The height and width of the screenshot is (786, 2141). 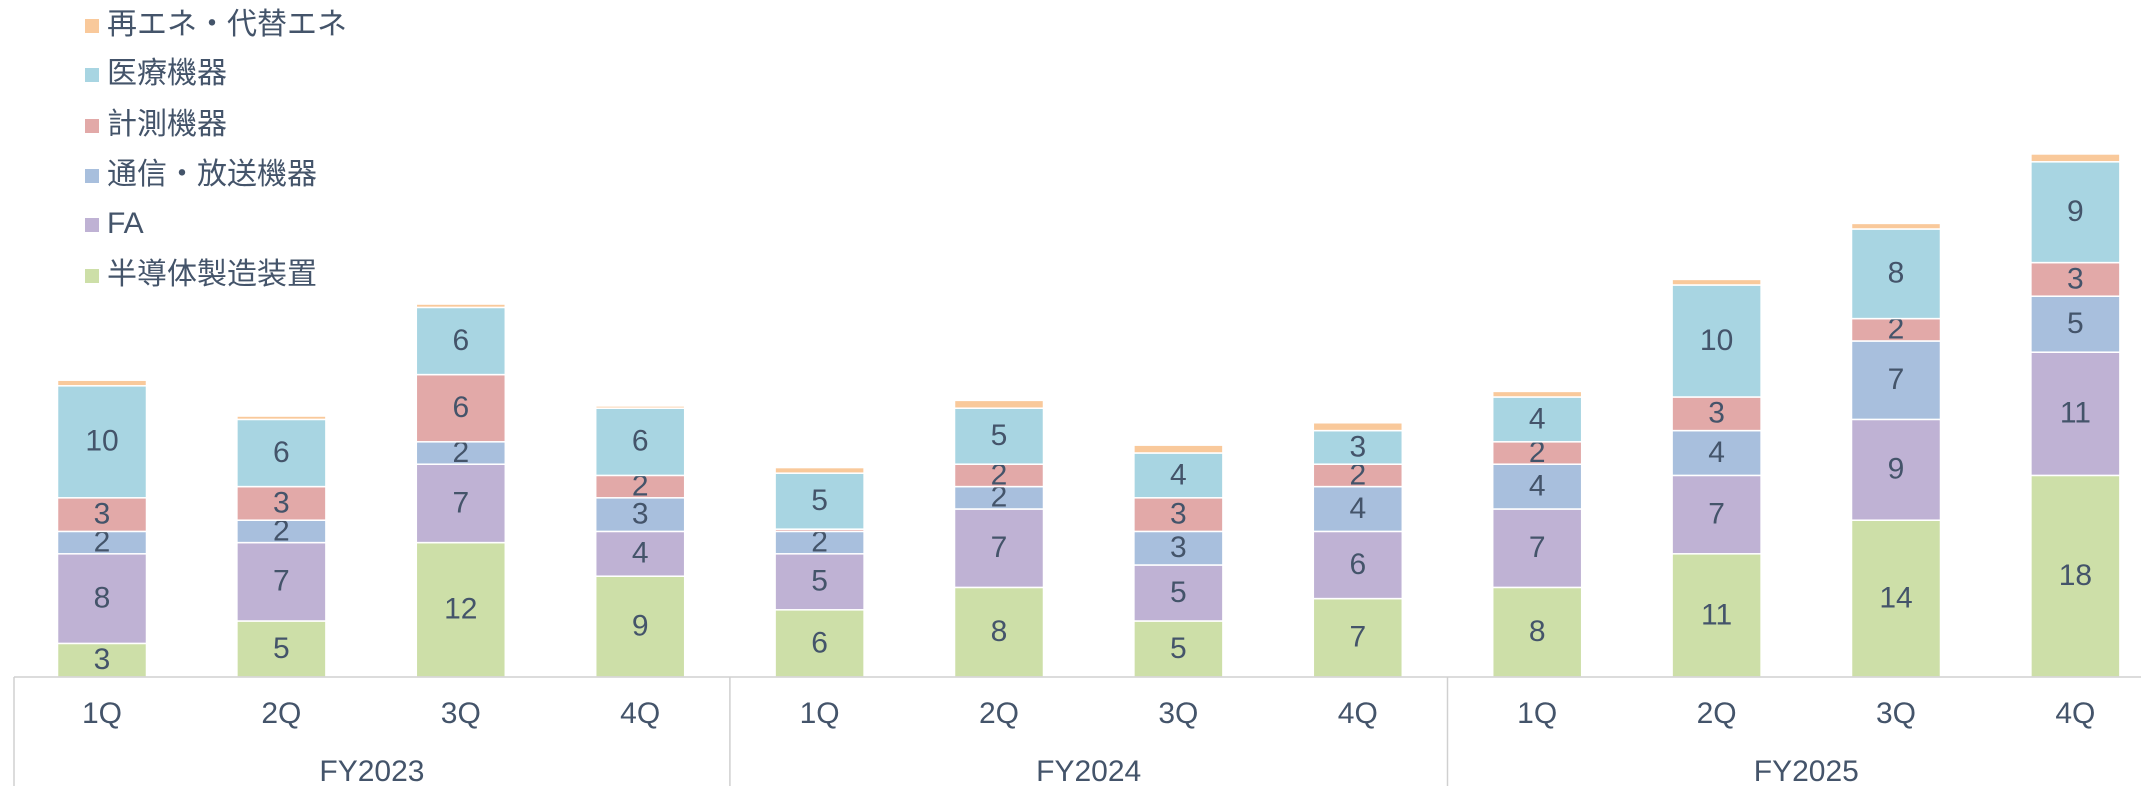 I want to click on data-label: 14, so click(x=1895, y=598).